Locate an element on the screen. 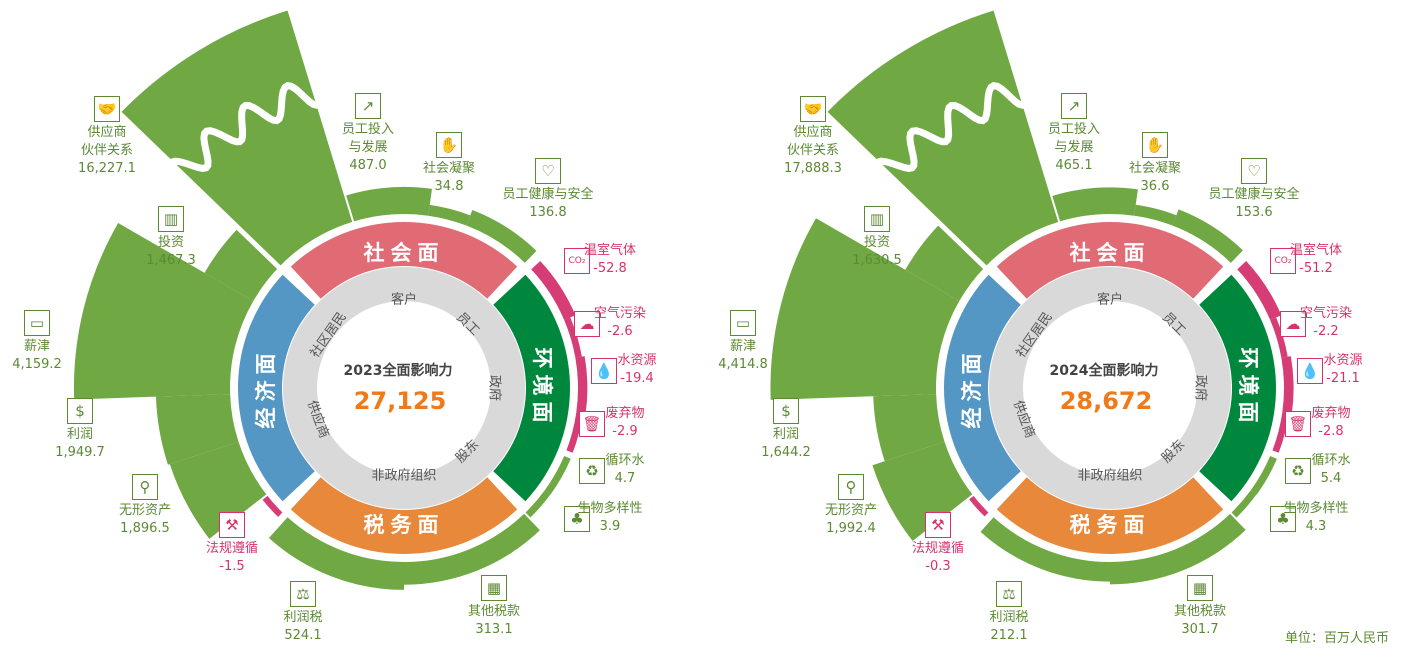  item-value: 4,414.8 is located at coordinates (743, 364).